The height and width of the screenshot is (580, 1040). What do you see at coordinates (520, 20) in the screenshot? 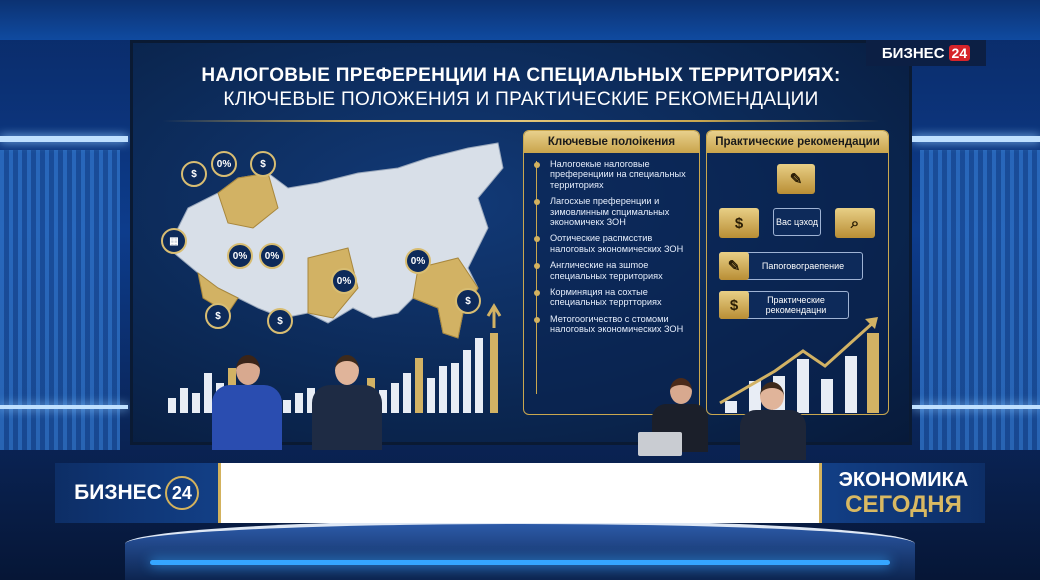
I see `studio-ceiling` at bounding box center [520, 20].